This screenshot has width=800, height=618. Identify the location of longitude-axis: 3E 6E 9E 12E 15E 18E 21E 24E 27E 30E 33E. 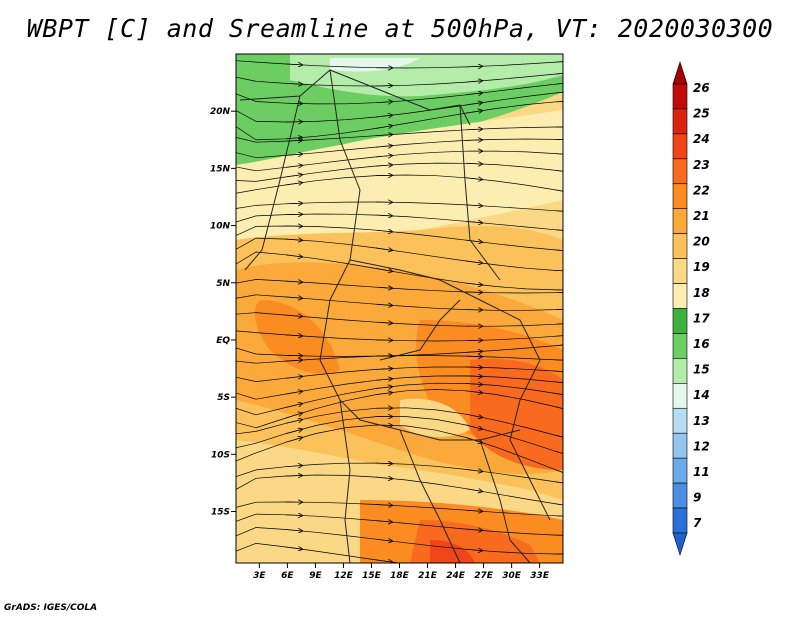
(401, 572).